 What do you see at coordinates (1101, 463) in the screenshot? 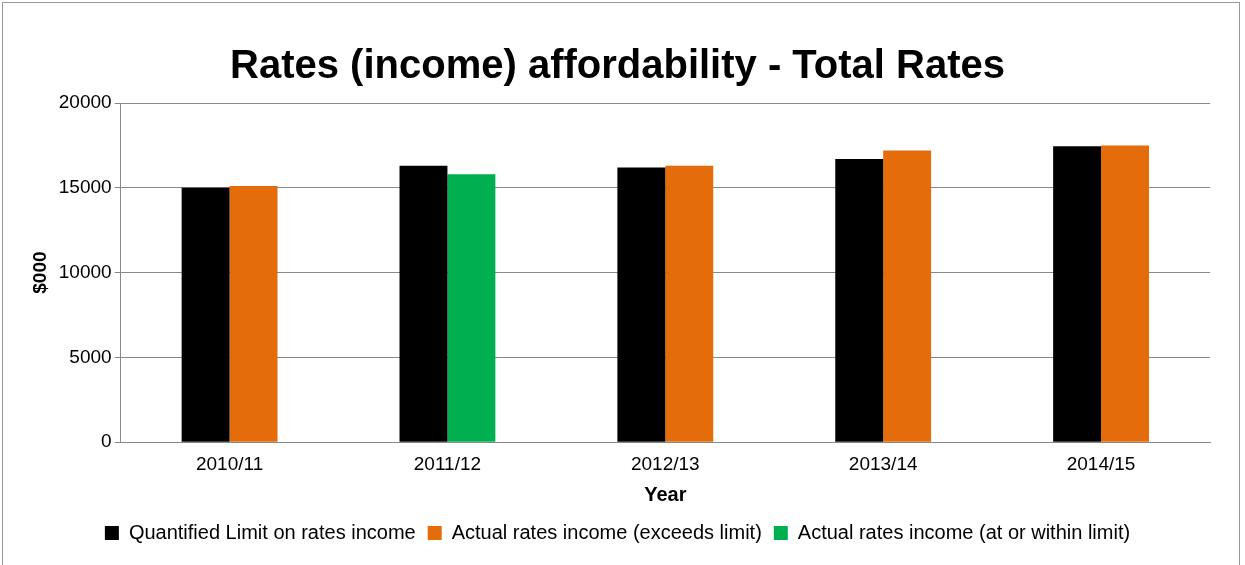
I see `x-tick-label: 2014/15` at bounding box center [1101, 463].